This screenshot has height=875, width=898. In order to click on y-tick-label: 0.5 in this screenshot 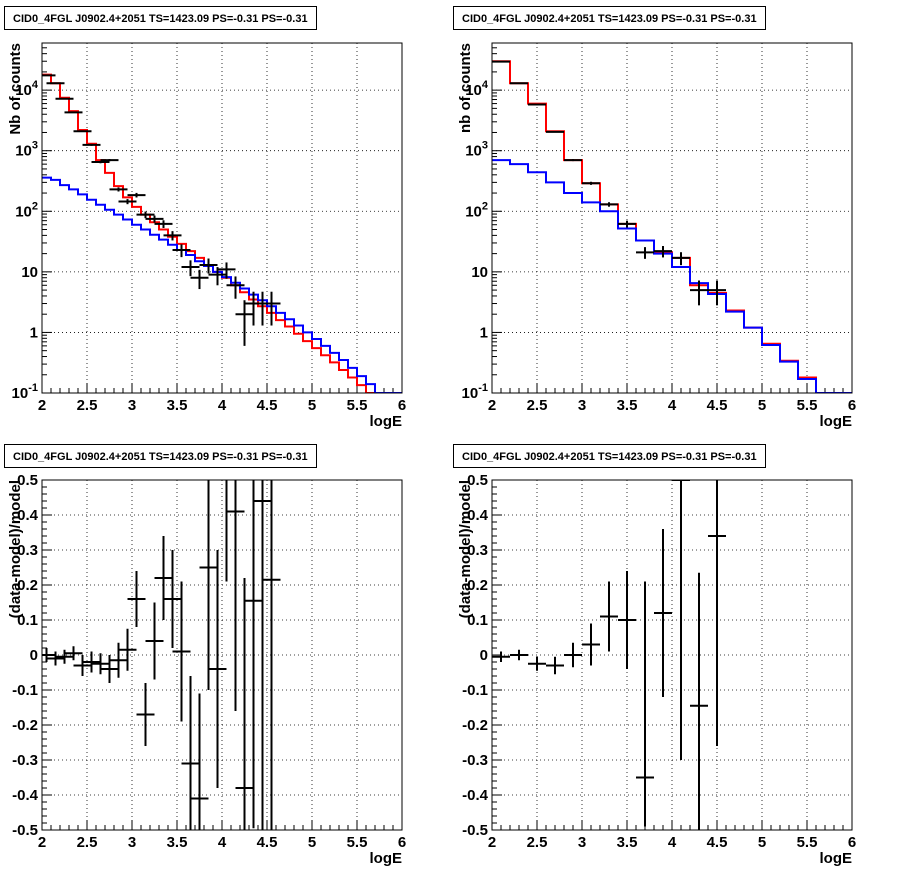, I will do `click(477, 480)`.